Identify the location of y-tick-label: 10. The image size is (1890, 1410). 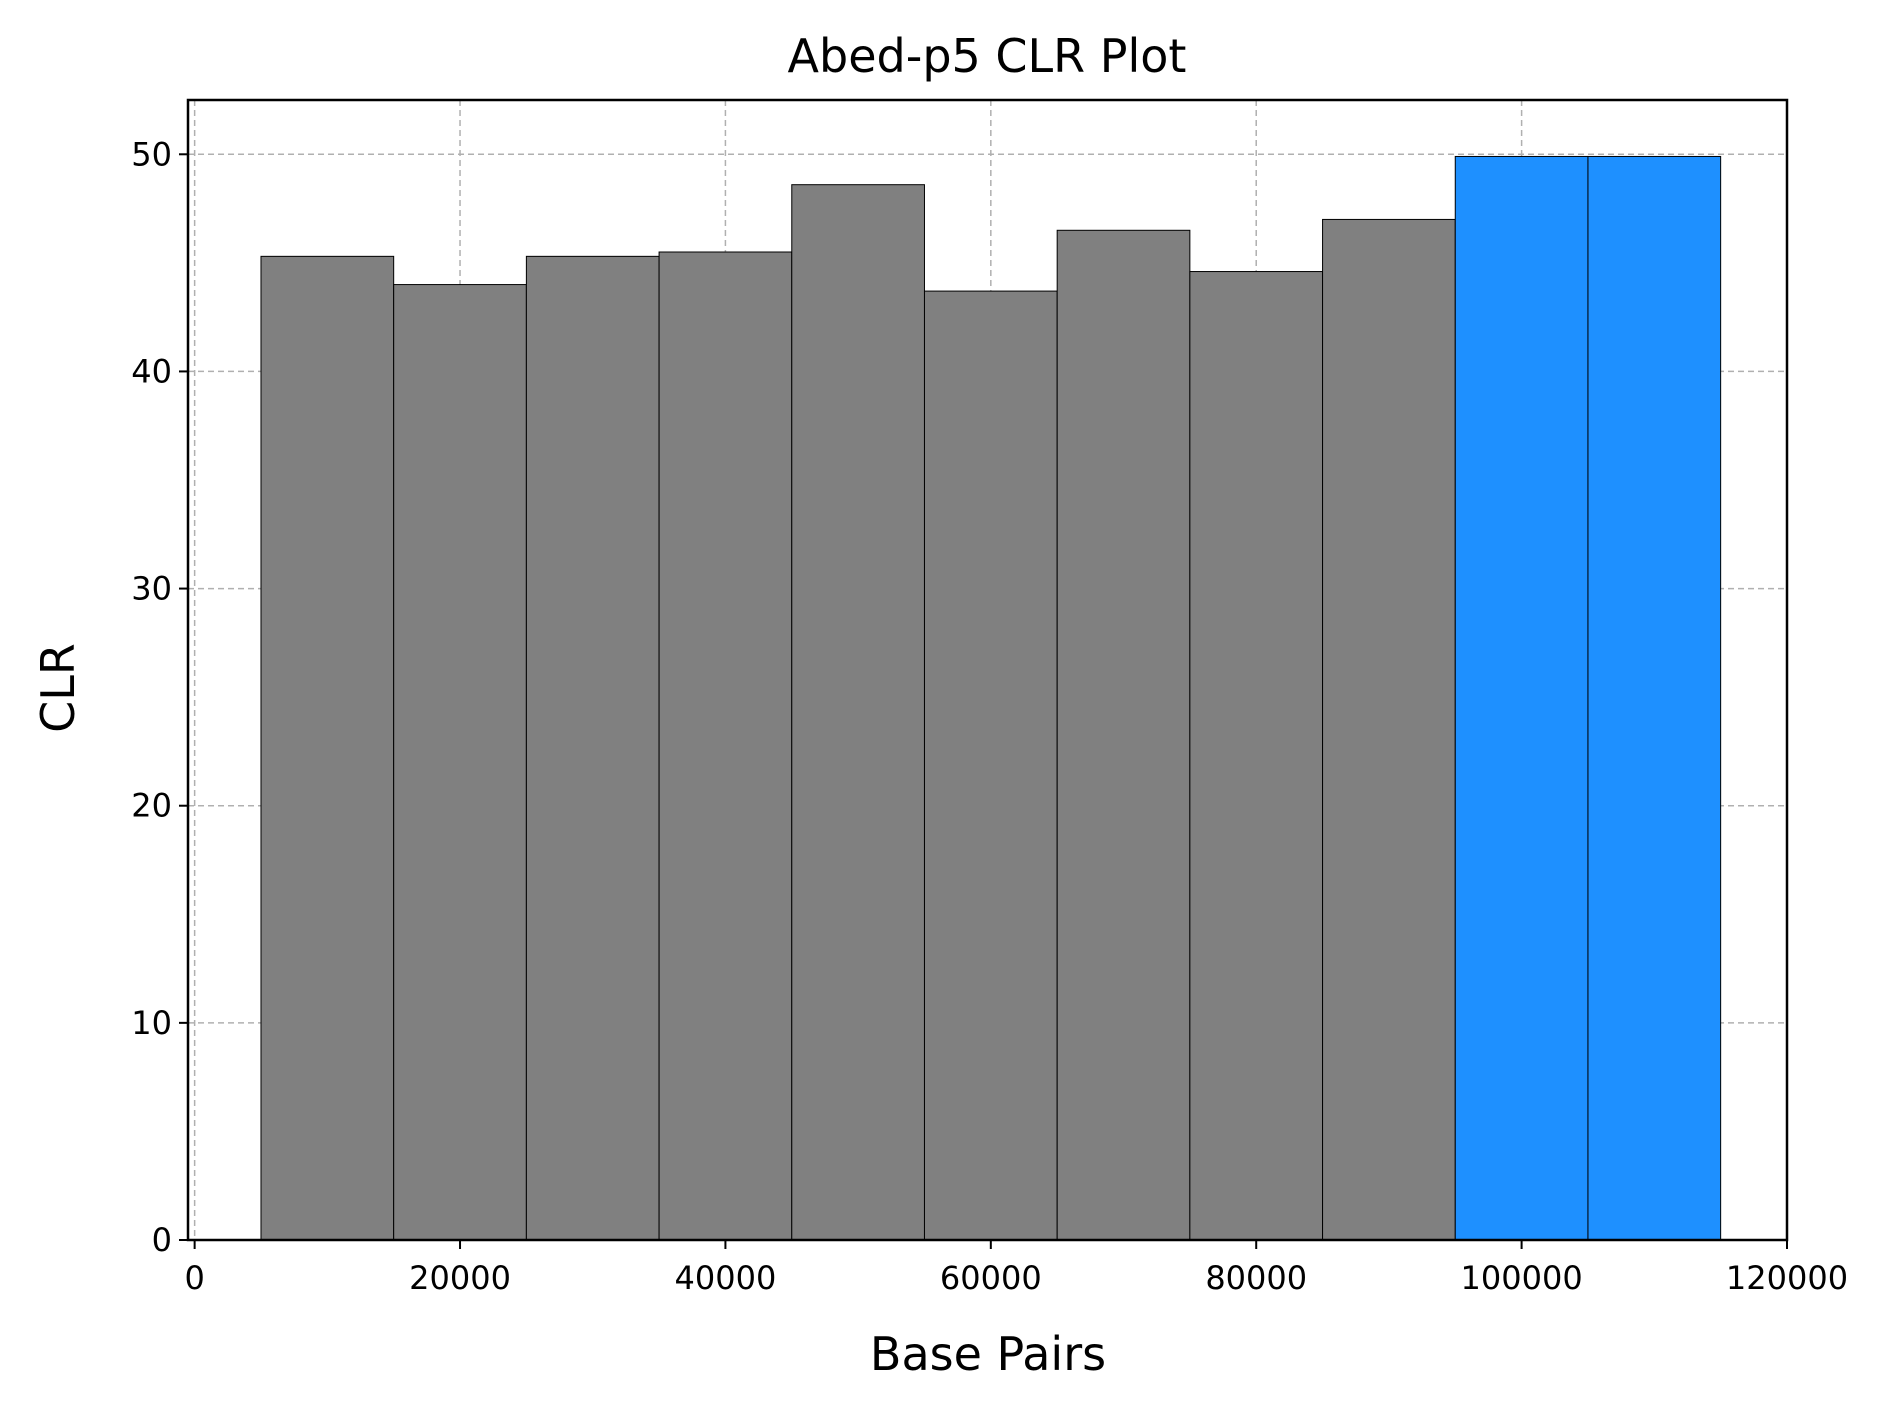
(151, 1023).